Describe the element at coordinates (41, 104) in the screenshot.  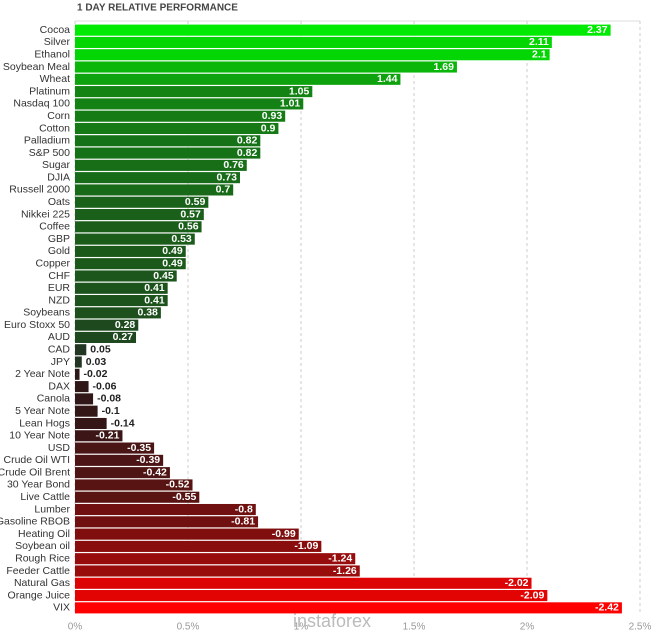
I see `category-label: Nasdaq 100` at that location.